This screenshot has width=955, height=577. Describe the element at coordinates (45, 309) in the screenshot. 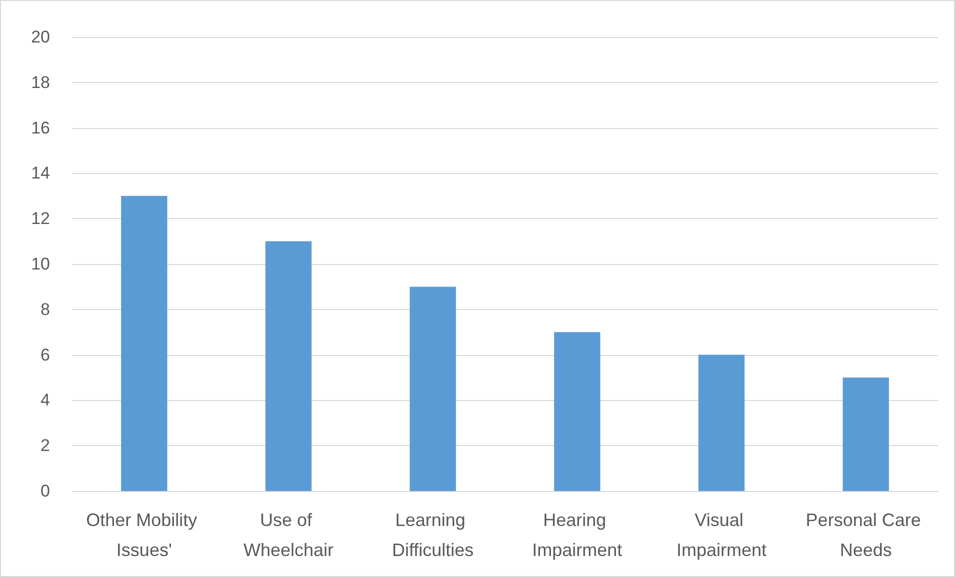

I see `y-tick-label: 8` at that location.